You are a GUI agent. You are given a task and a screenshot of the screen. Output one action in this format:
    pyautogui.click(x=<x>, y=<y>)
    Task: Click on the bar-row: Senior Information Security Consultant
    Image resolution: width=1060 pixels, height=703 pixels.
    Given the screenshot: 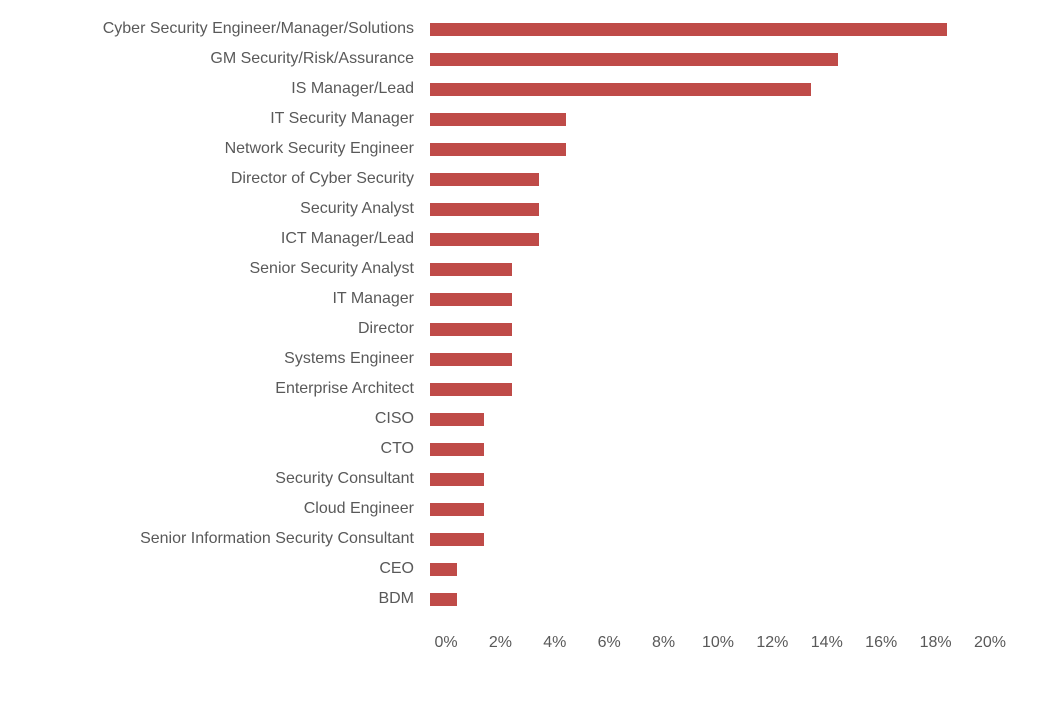 What is the action you would take?
    pyautogui.click(x=487, y=539)
    